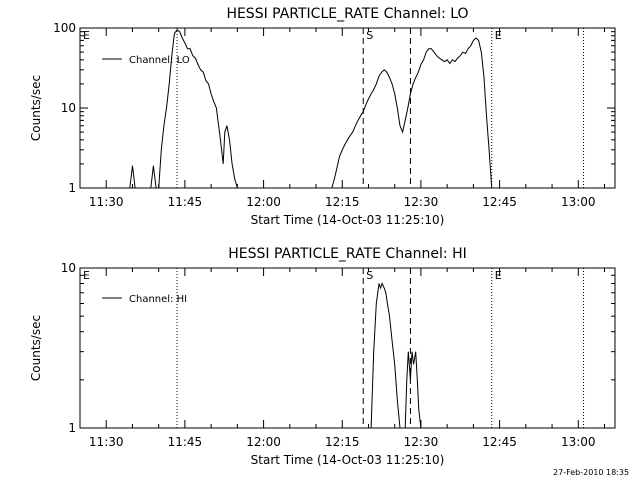 Image resolution: width=640 pixels, height=480 pixels. Describe the element at coordinates (64, 28) in the screenshot. I see `y-tick-label: 100` at that location.